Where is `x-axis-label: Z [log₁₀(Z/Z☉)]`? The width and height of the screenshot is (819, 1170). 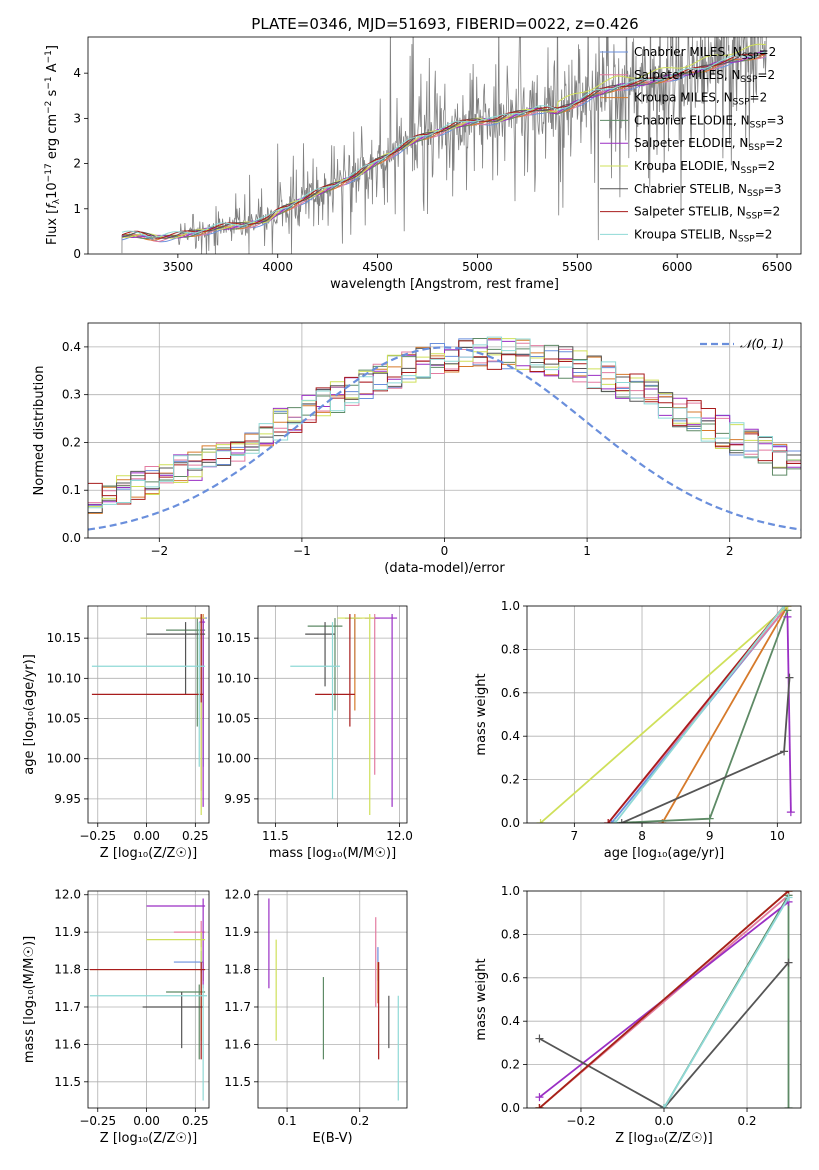
x-axis-label: Z [log₁₀(Z/Z☉)] is located at coordinates (148, 1138).